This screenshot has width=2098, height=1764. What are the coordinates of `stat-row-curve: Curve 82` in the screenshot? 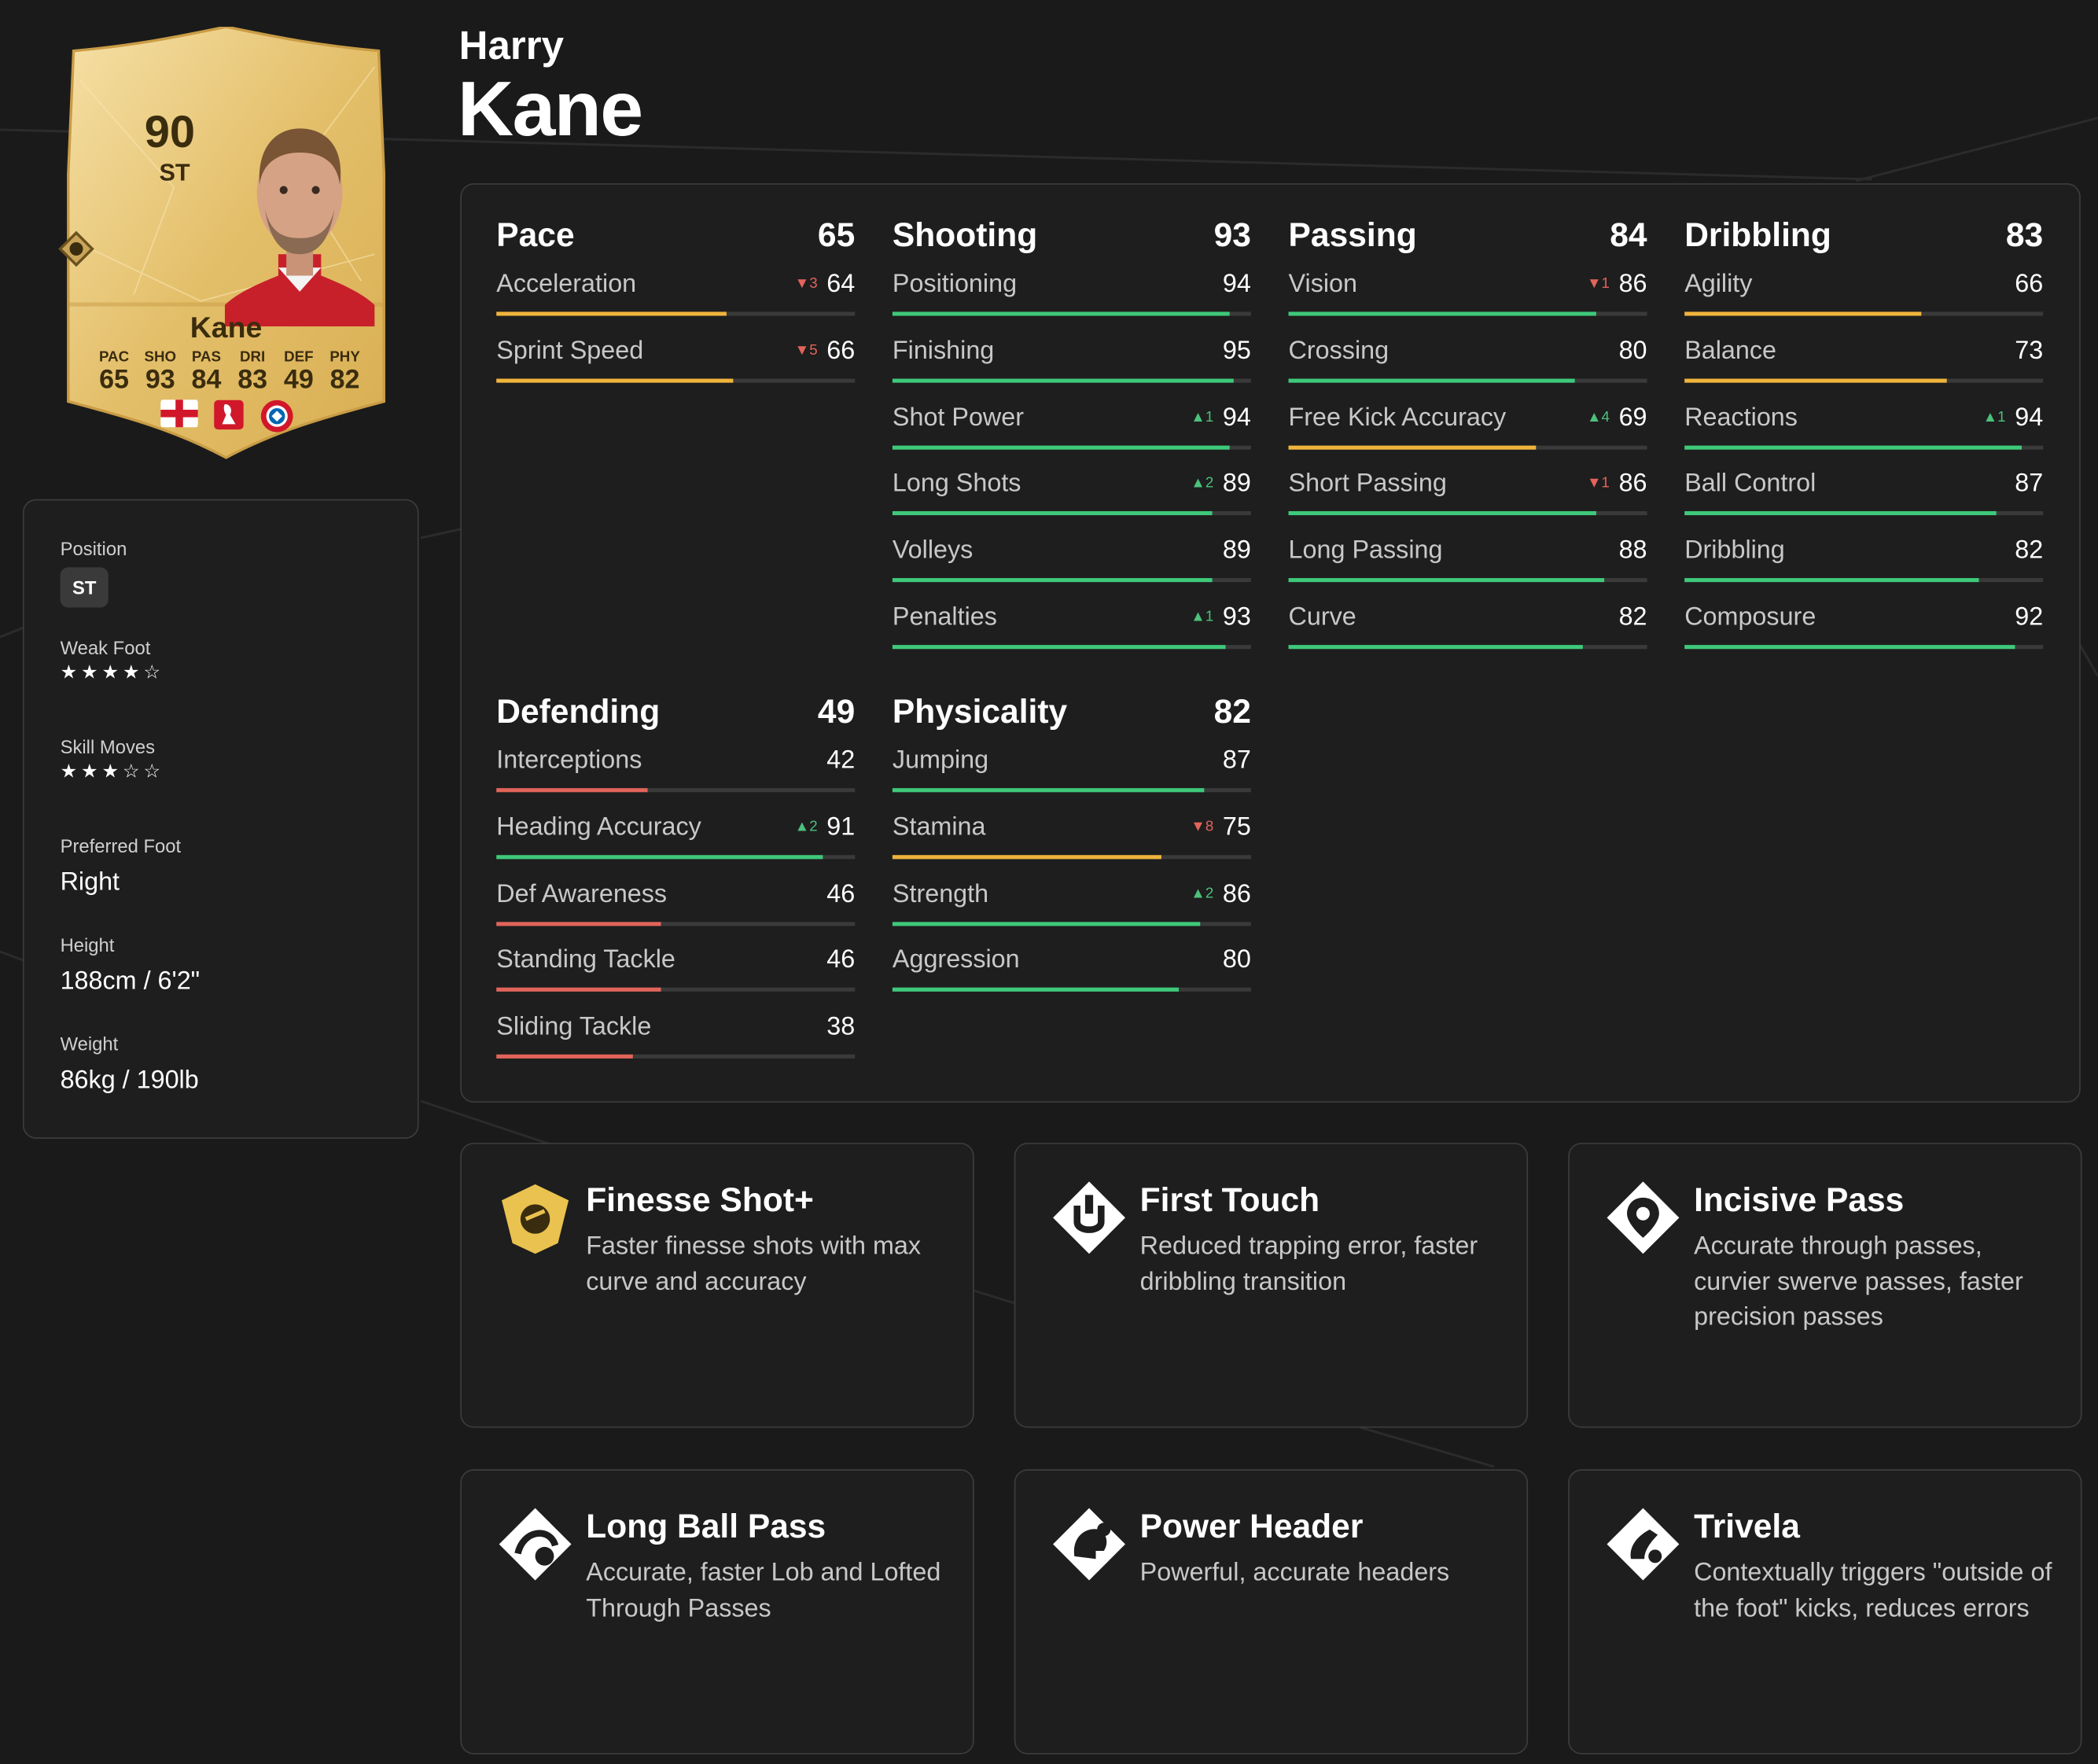 It's located at (1467, 632).